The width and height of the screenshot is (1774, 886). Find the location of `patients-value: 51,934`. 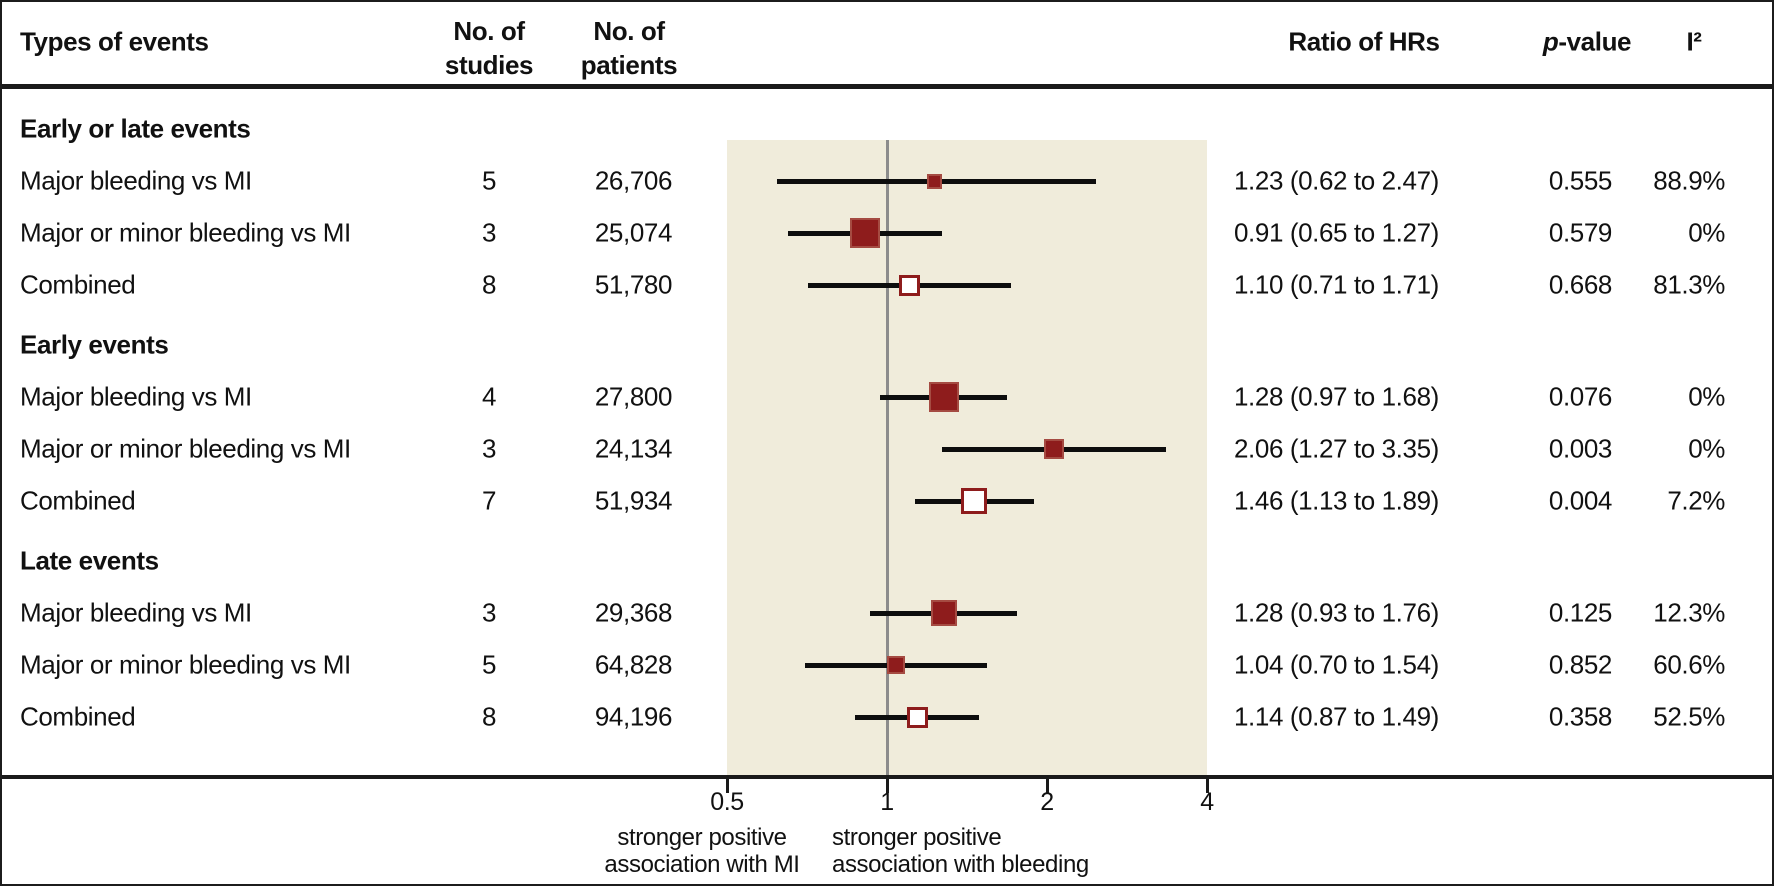

patients-value: 51,934 is located at coordinates (633, 500).